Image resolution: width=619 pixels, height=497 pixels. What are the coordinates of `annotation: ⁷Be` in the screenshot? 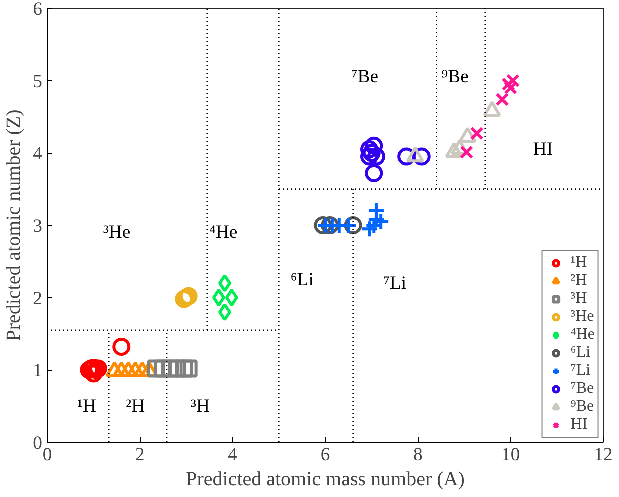 It's located at (365, 77).